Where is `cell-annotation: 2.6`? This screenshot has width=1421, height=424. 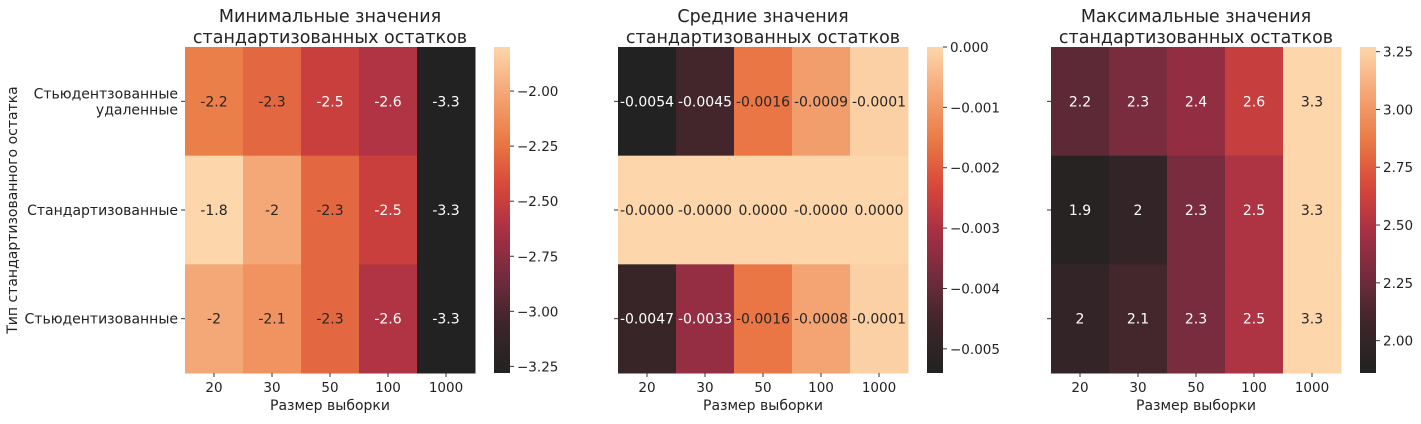
cell-annotation: 2.6 is located at coordinates (1254, 102).